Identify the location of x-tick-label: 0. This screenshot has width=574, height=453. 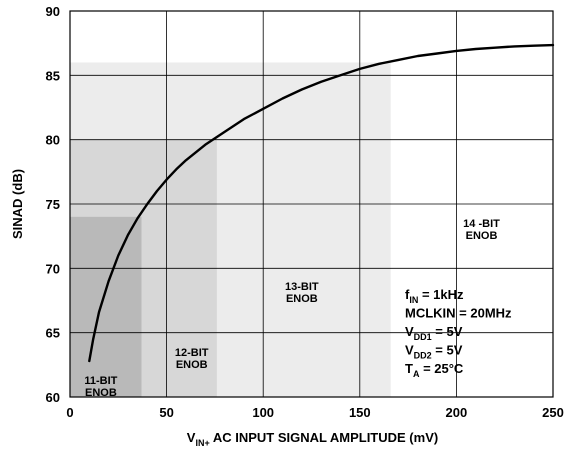
(69, 412).